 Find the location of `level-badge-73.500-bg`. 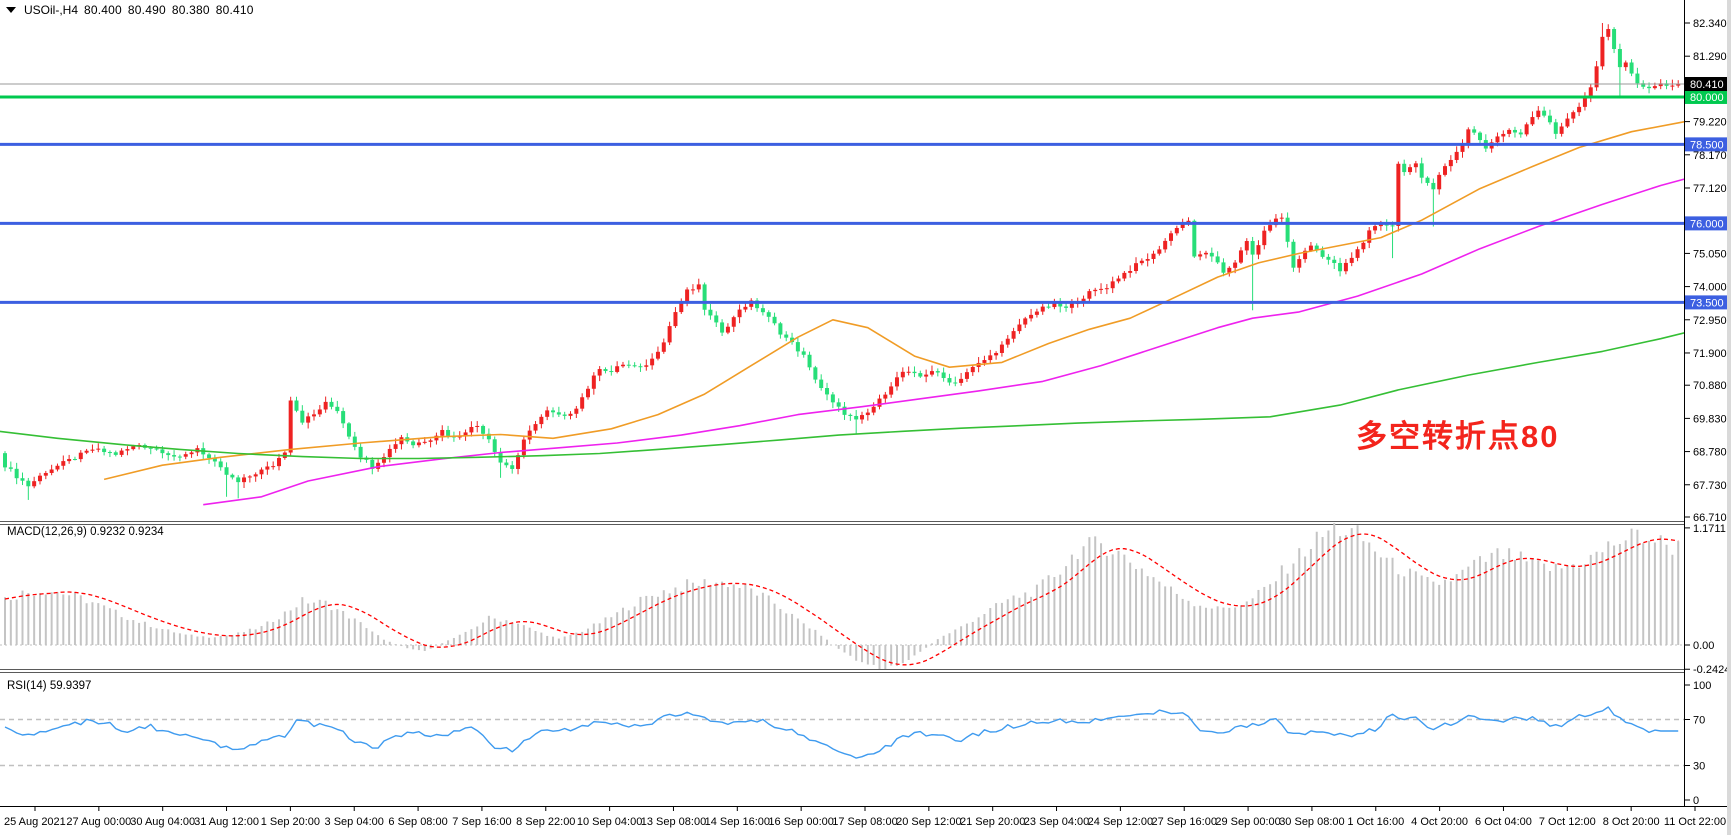

level-badge-73.500-bg is located at coordinates (1706, 302).